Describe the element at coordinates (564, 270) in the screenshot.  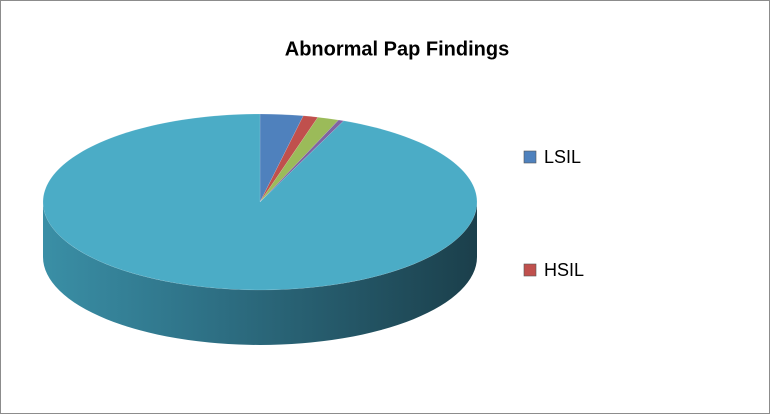
I see `legend-label: HSIL` at that location.